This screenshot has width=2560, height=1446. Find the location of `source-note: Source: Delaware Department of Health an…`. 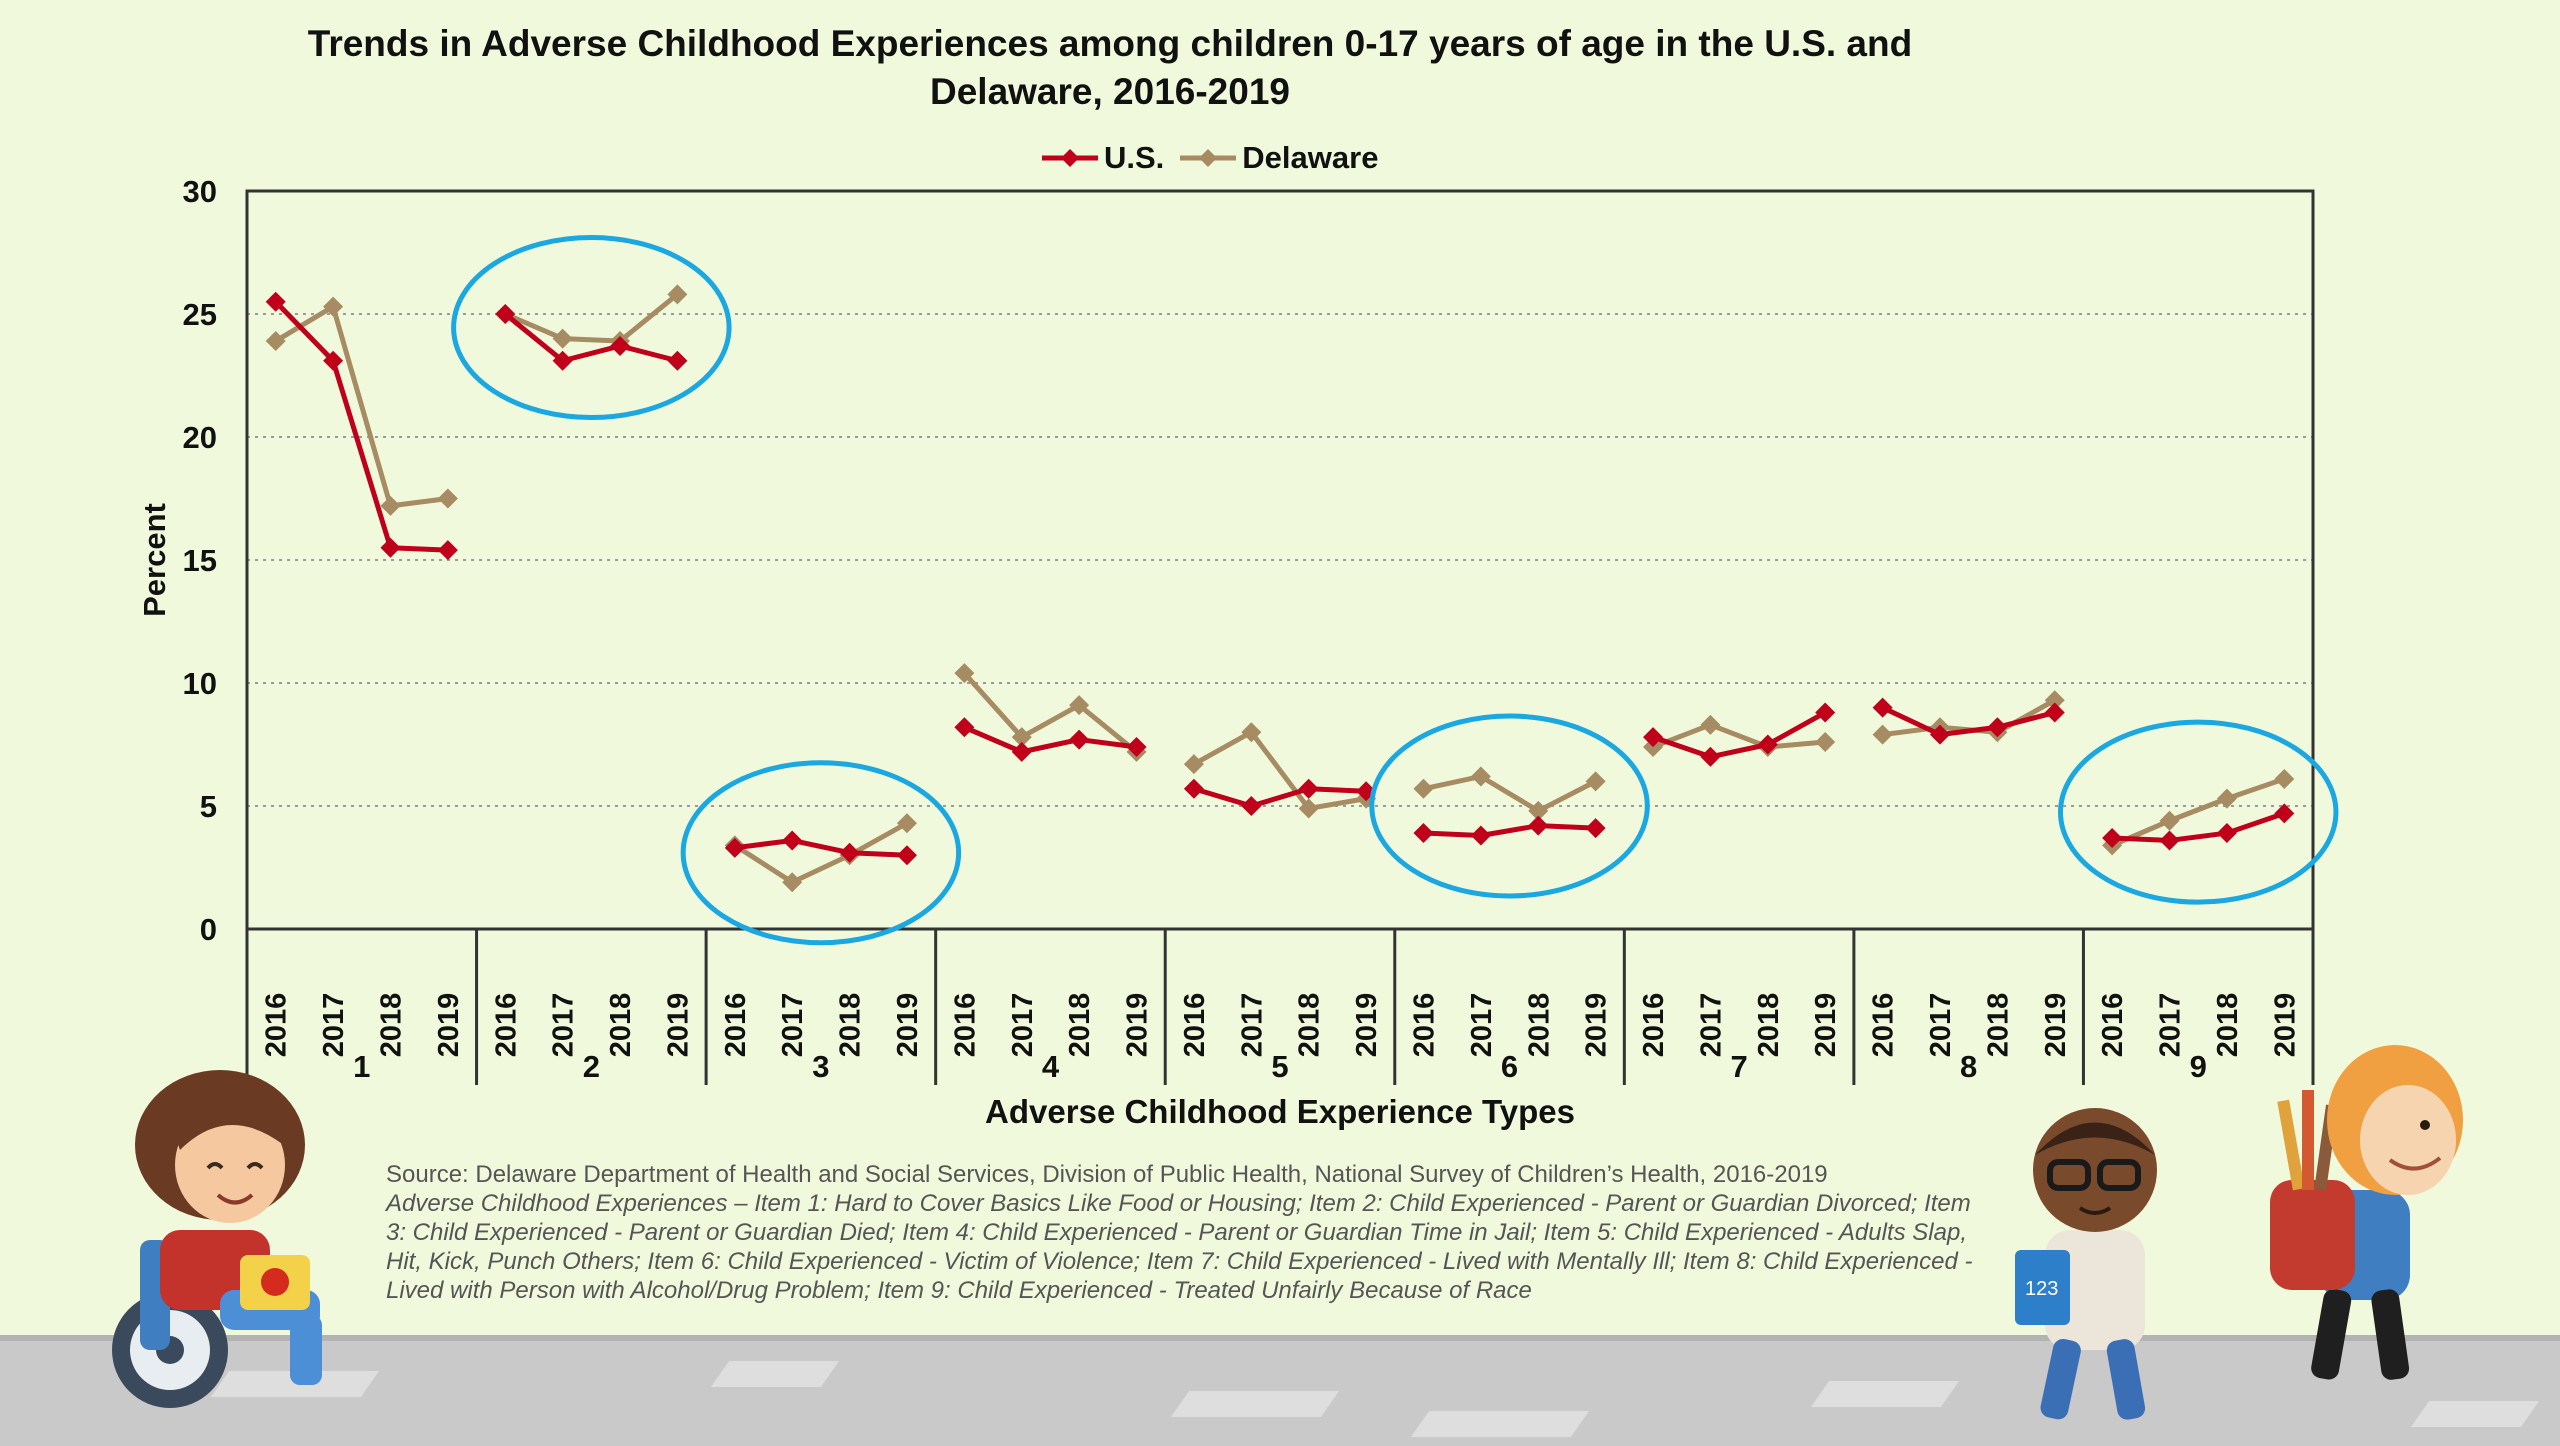

source-note: Source: Delaware Department of Health an… is located at coordinates (1107, 1174).